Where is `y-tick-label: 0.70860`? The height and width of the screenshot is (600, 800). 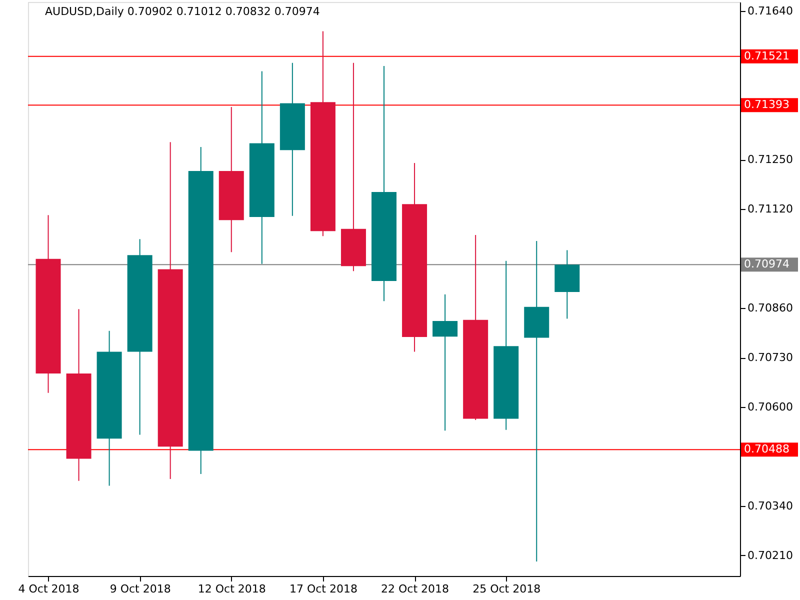
y-tick-label: 0.70860 is located at coordinates (770, 308).